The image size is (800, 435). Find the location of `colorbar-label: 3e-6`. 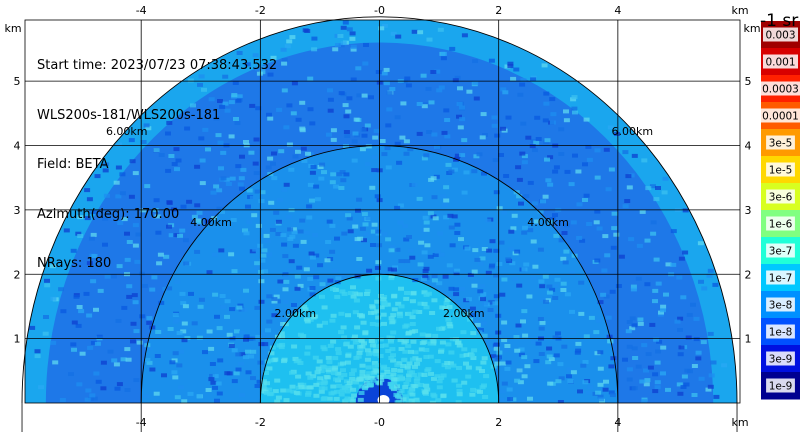

colorbar-label: 3e-6 is located at coordinates (781, 198).